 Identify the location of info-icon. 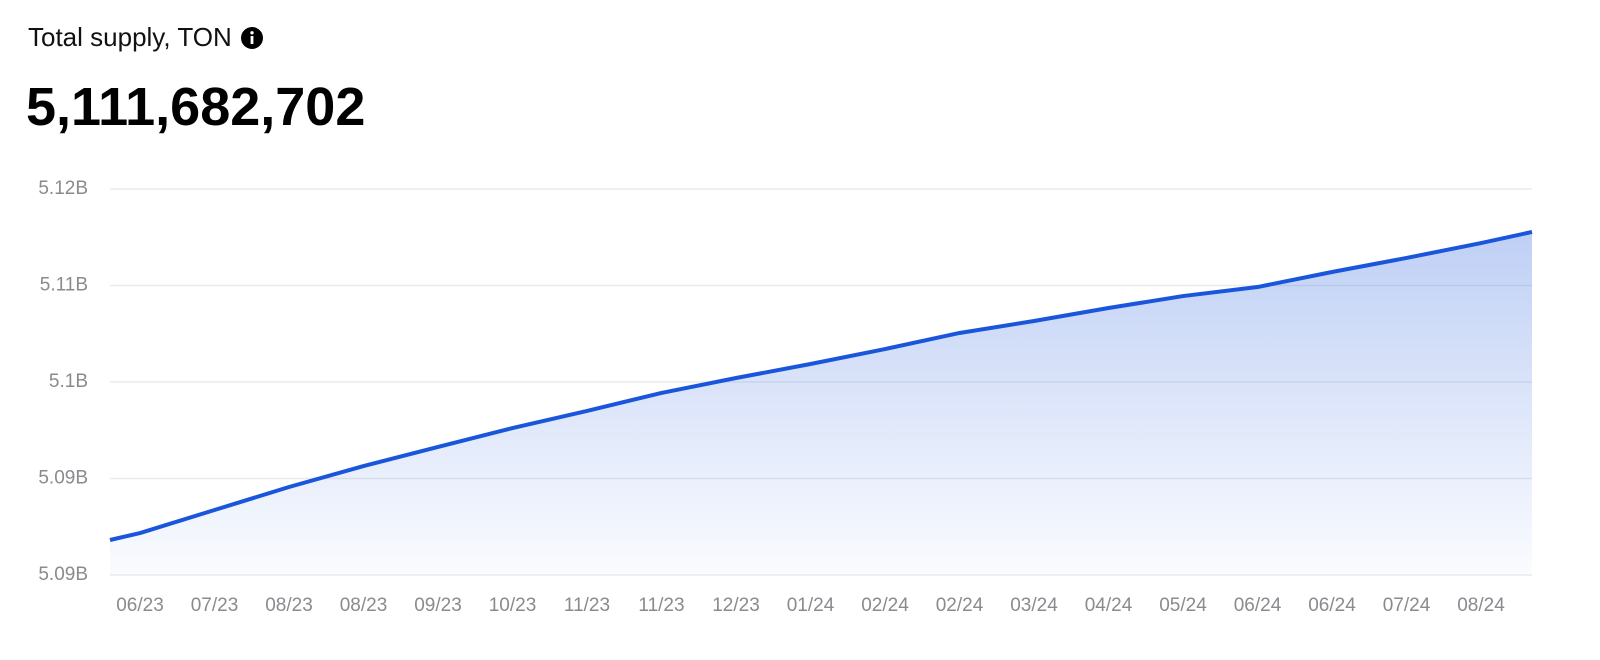
(252, 38).